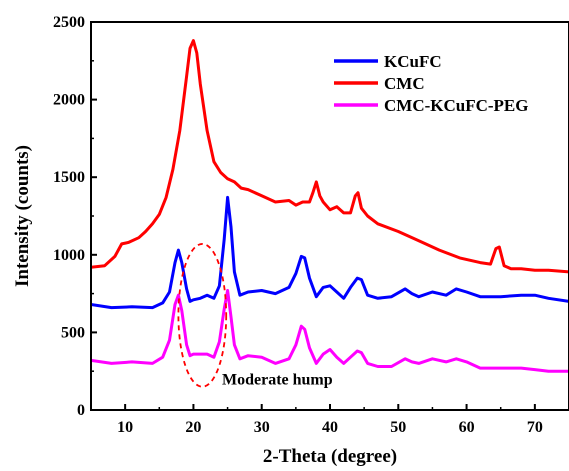  What do you see at coordinates (73, 332) in the screenshot?
I see `y-tick-label: 500` at bounding box center [73, 332].